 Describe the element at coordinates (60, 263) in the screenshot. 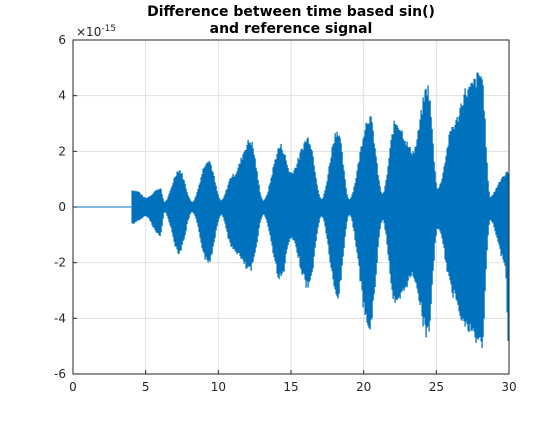

I see `y-tick-label: -2` at that location.